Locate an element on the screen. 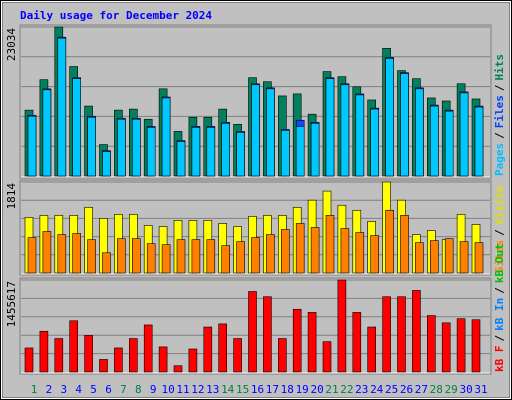 This screenshot has width=512, height=400. x-tick-label: 31 is located at coordinates (480, 389).